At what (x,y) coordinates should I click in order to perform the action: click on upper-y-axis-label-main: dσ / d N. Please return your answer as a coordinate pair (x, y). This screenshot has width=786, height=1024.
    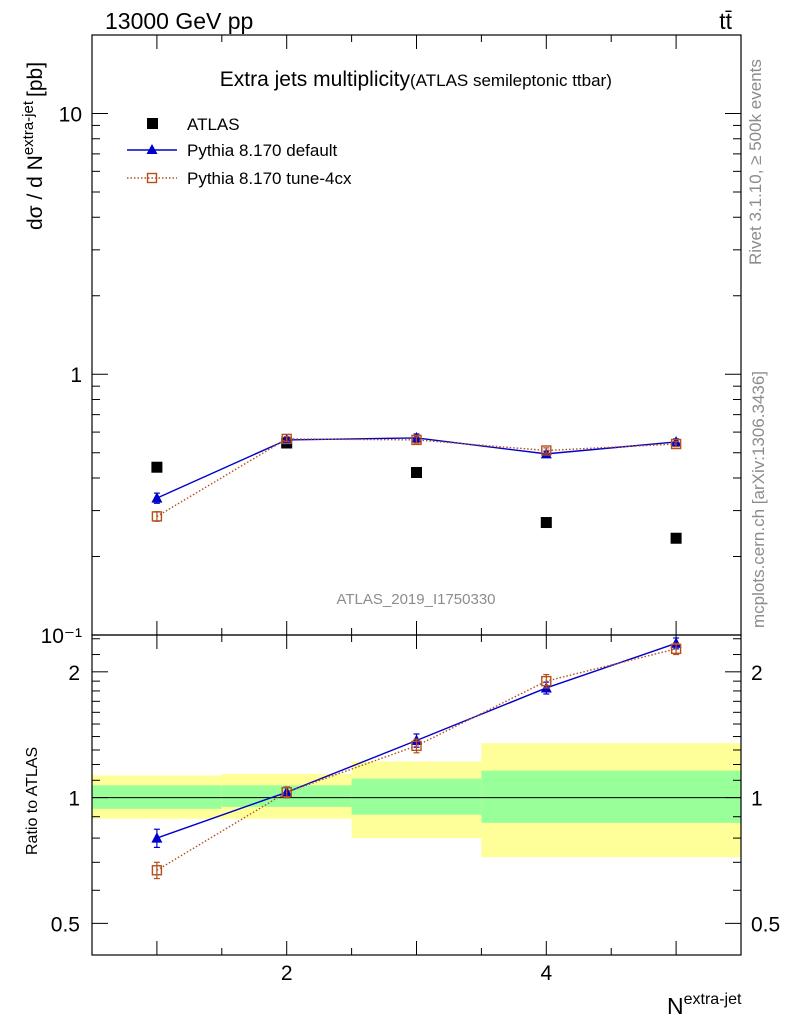
    Looking at the image, I should click on (35, 192).